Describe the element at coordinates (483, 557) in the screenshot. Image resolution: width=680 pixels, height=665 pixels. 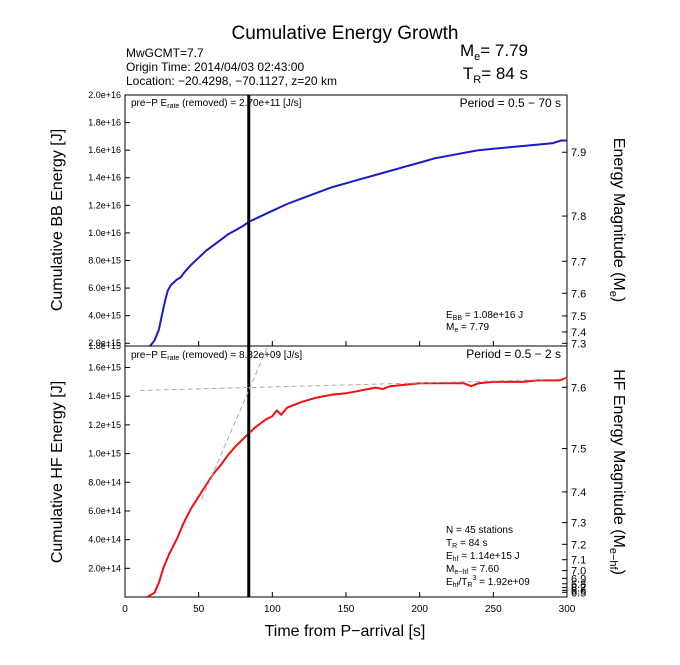
I see `hf-energy-value: Ehf = 1.14e+15 J` at that location.